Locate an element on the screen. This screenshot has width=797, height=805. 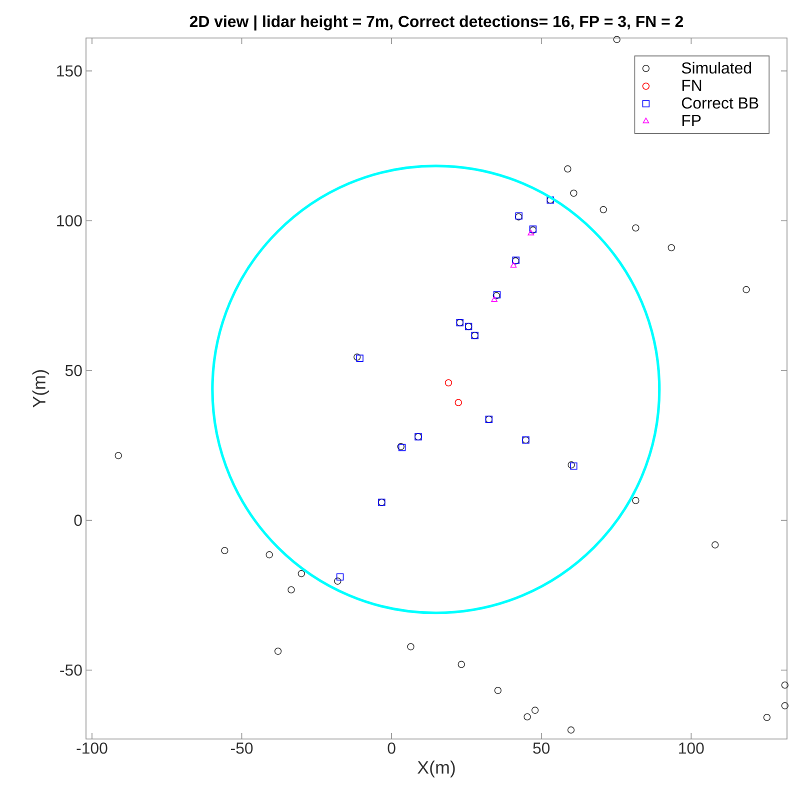
x-tick-label: 100 is located at coordinates (691, 748).